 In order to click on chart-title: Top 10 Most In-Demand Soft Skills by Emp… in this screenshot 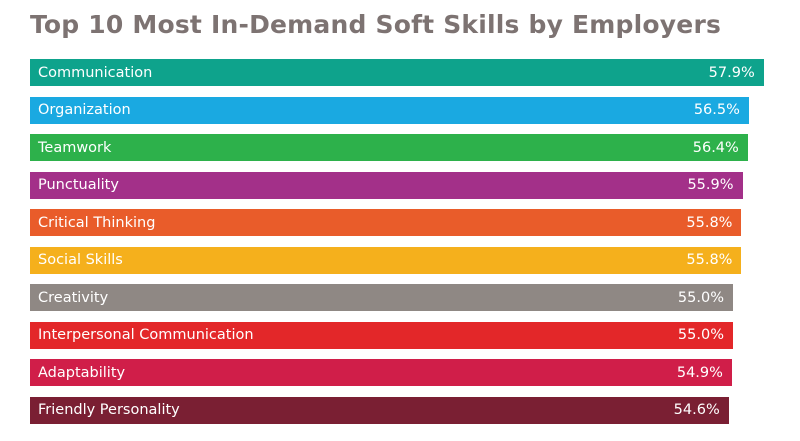, I will do `click(376, 24)`.